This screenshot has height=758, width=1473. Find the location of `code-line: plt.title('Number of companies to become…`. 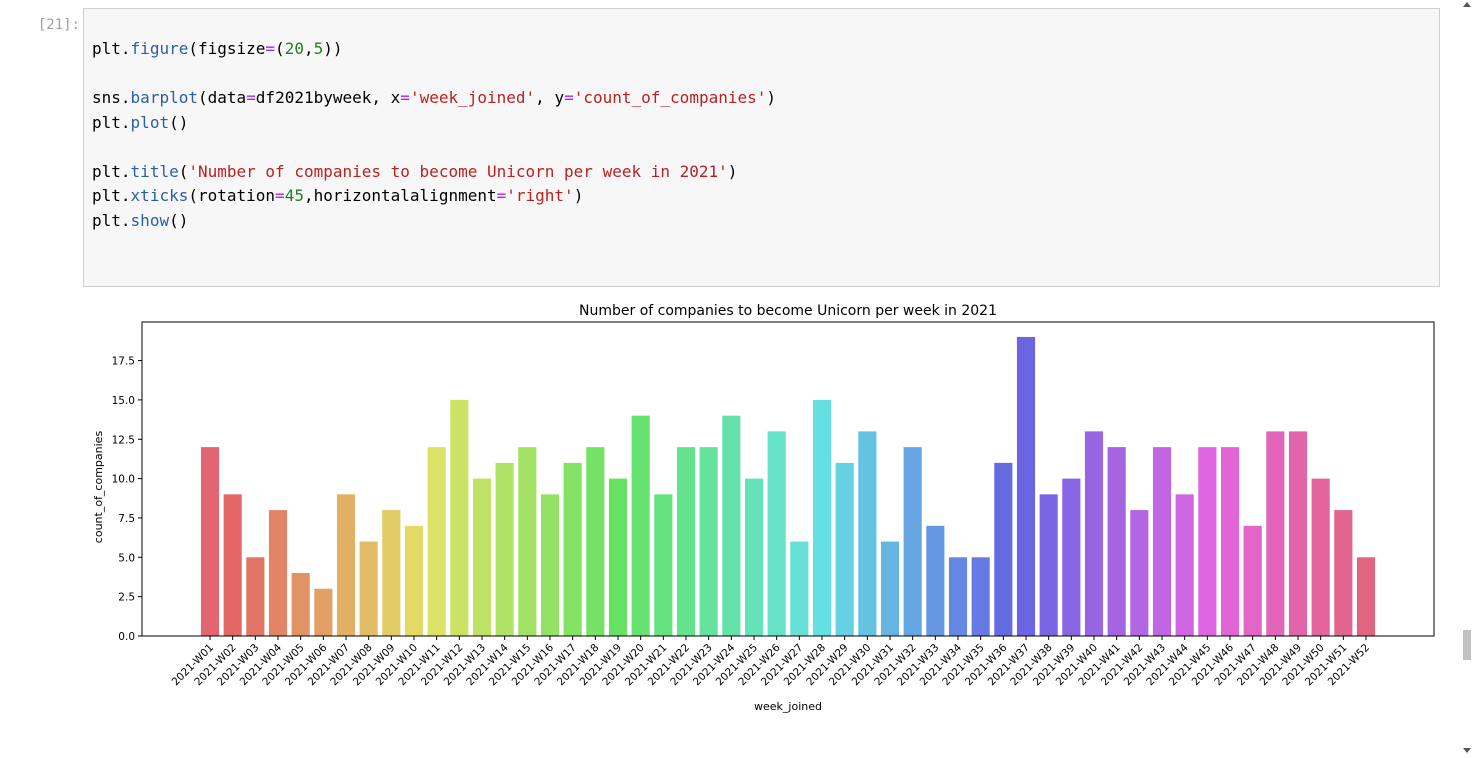

code-line: plt.title('Number of companies to become… is located at coordinates (434, 172).